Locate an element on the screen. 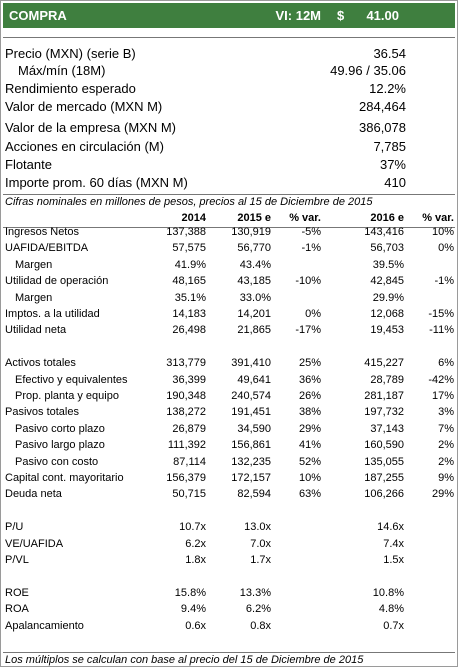 Image resolution: width=458 pixels, height=667 pixels. cell: 0.7x is located at coordinates (393, 625).